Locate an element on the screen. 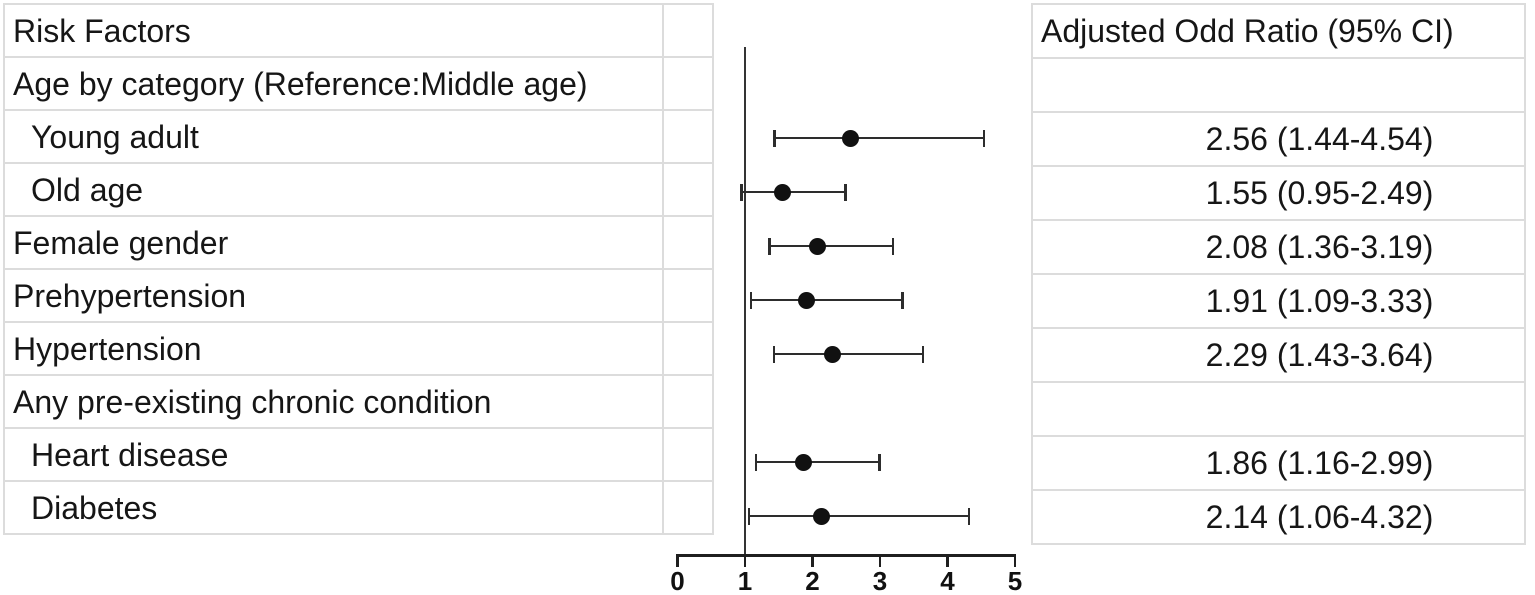  risk-factor-label: Heart disease is located at coordinates (130, 454).